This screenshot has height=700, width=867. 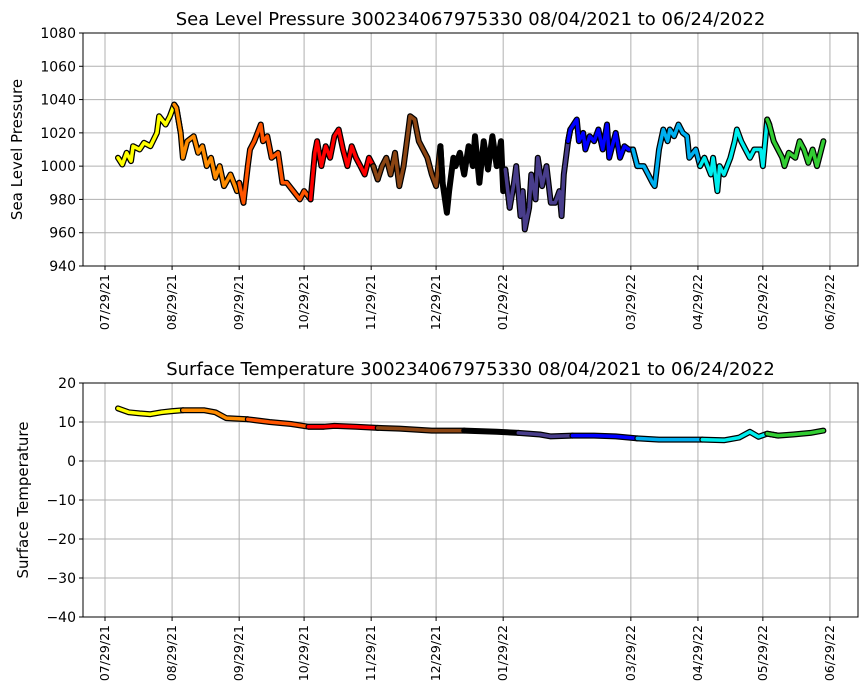 I want to click on series-outline-oct, so click(x=275, y=163).